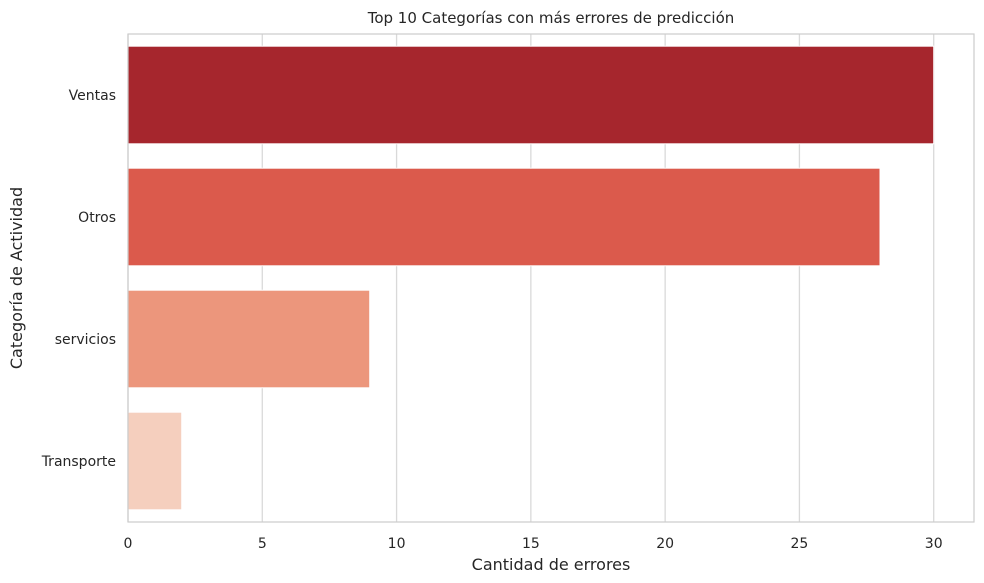 The image size is (984, 583). Describe the element at coordinates (665, 544) in the screenshot. I see `x-tick-label: 20` at that location.